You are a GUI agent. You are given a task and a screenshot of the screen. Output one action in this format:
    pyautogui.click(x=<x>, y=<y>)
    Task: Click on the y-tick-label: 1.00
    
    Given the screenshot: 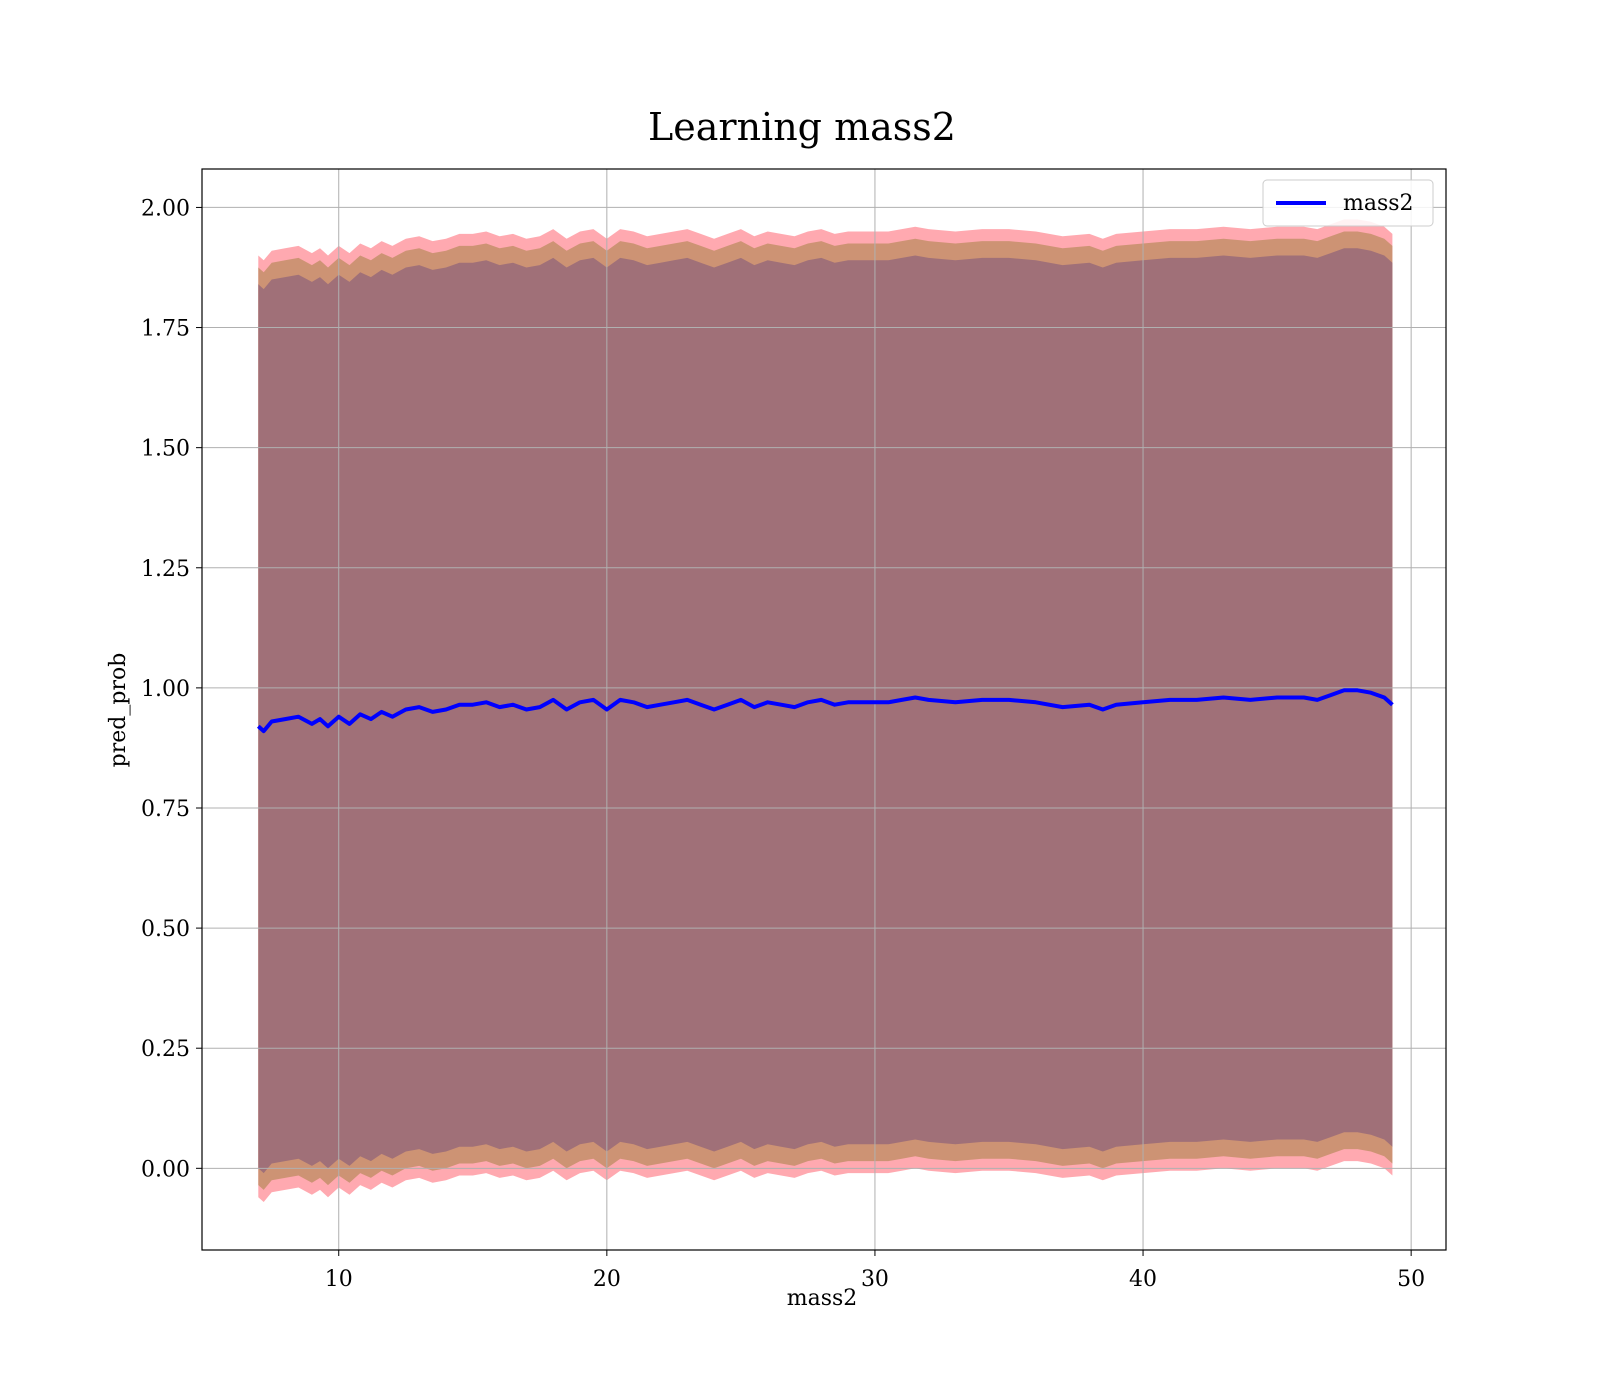 What is the action you would take?
    pyautogui.click(x=165, y=689)
    